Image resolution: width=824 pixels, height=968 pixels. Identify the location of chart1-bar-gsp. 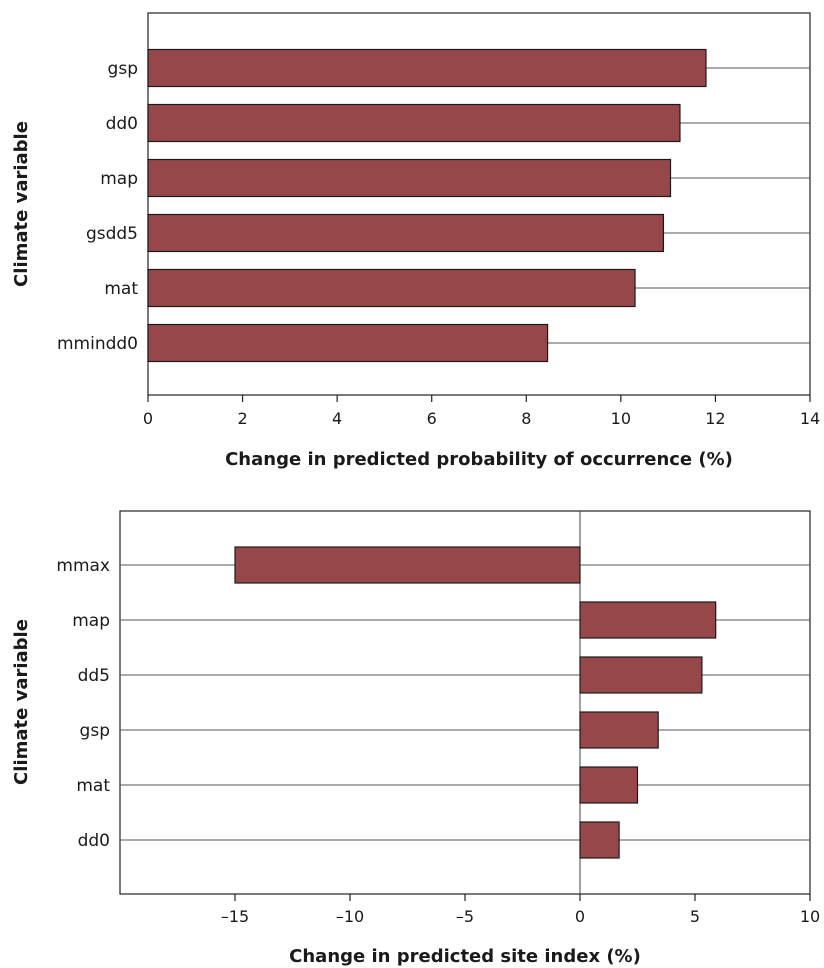
(427, 68).